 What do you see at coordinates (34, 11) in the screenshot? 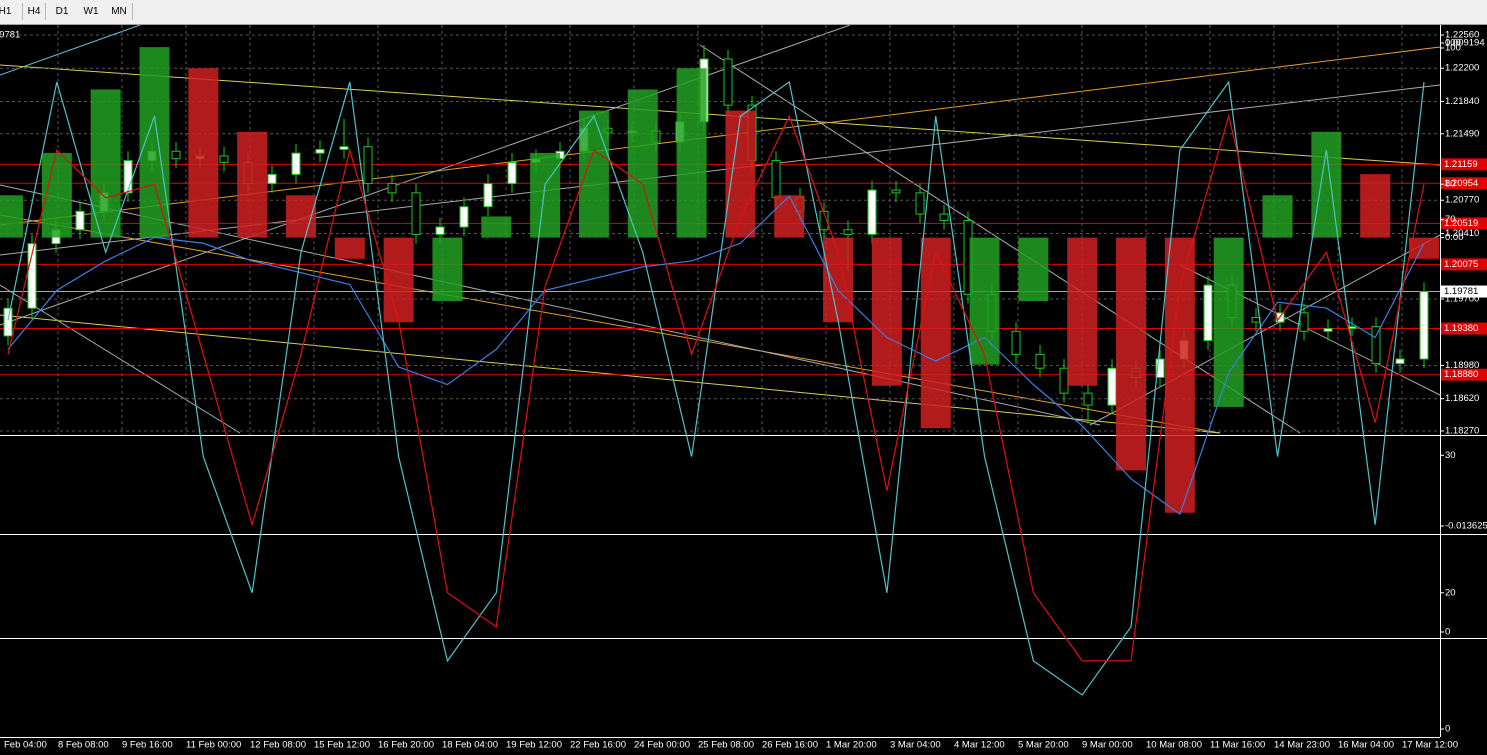
I see `timeframe-button: H4` at bounding box center [34, 11].